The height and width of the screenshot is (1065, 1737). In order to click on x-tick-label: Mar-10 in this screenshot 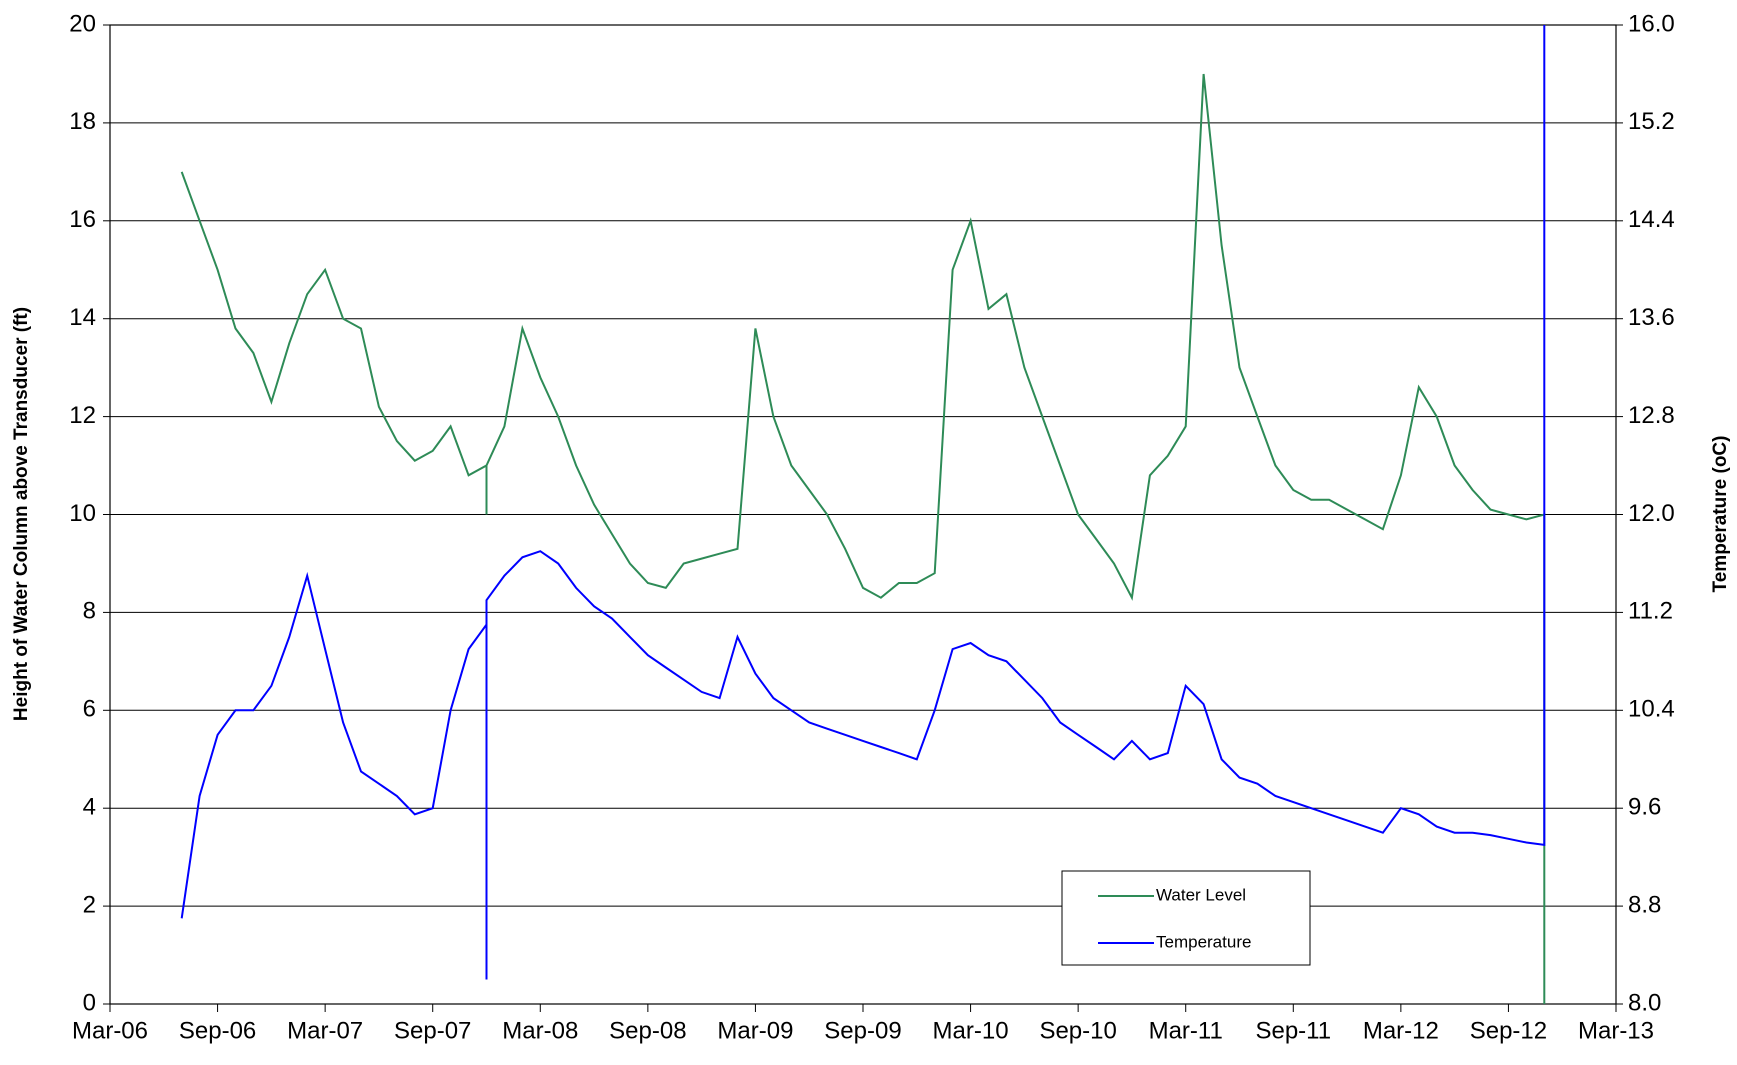, I will do `click(971, 1030)`.